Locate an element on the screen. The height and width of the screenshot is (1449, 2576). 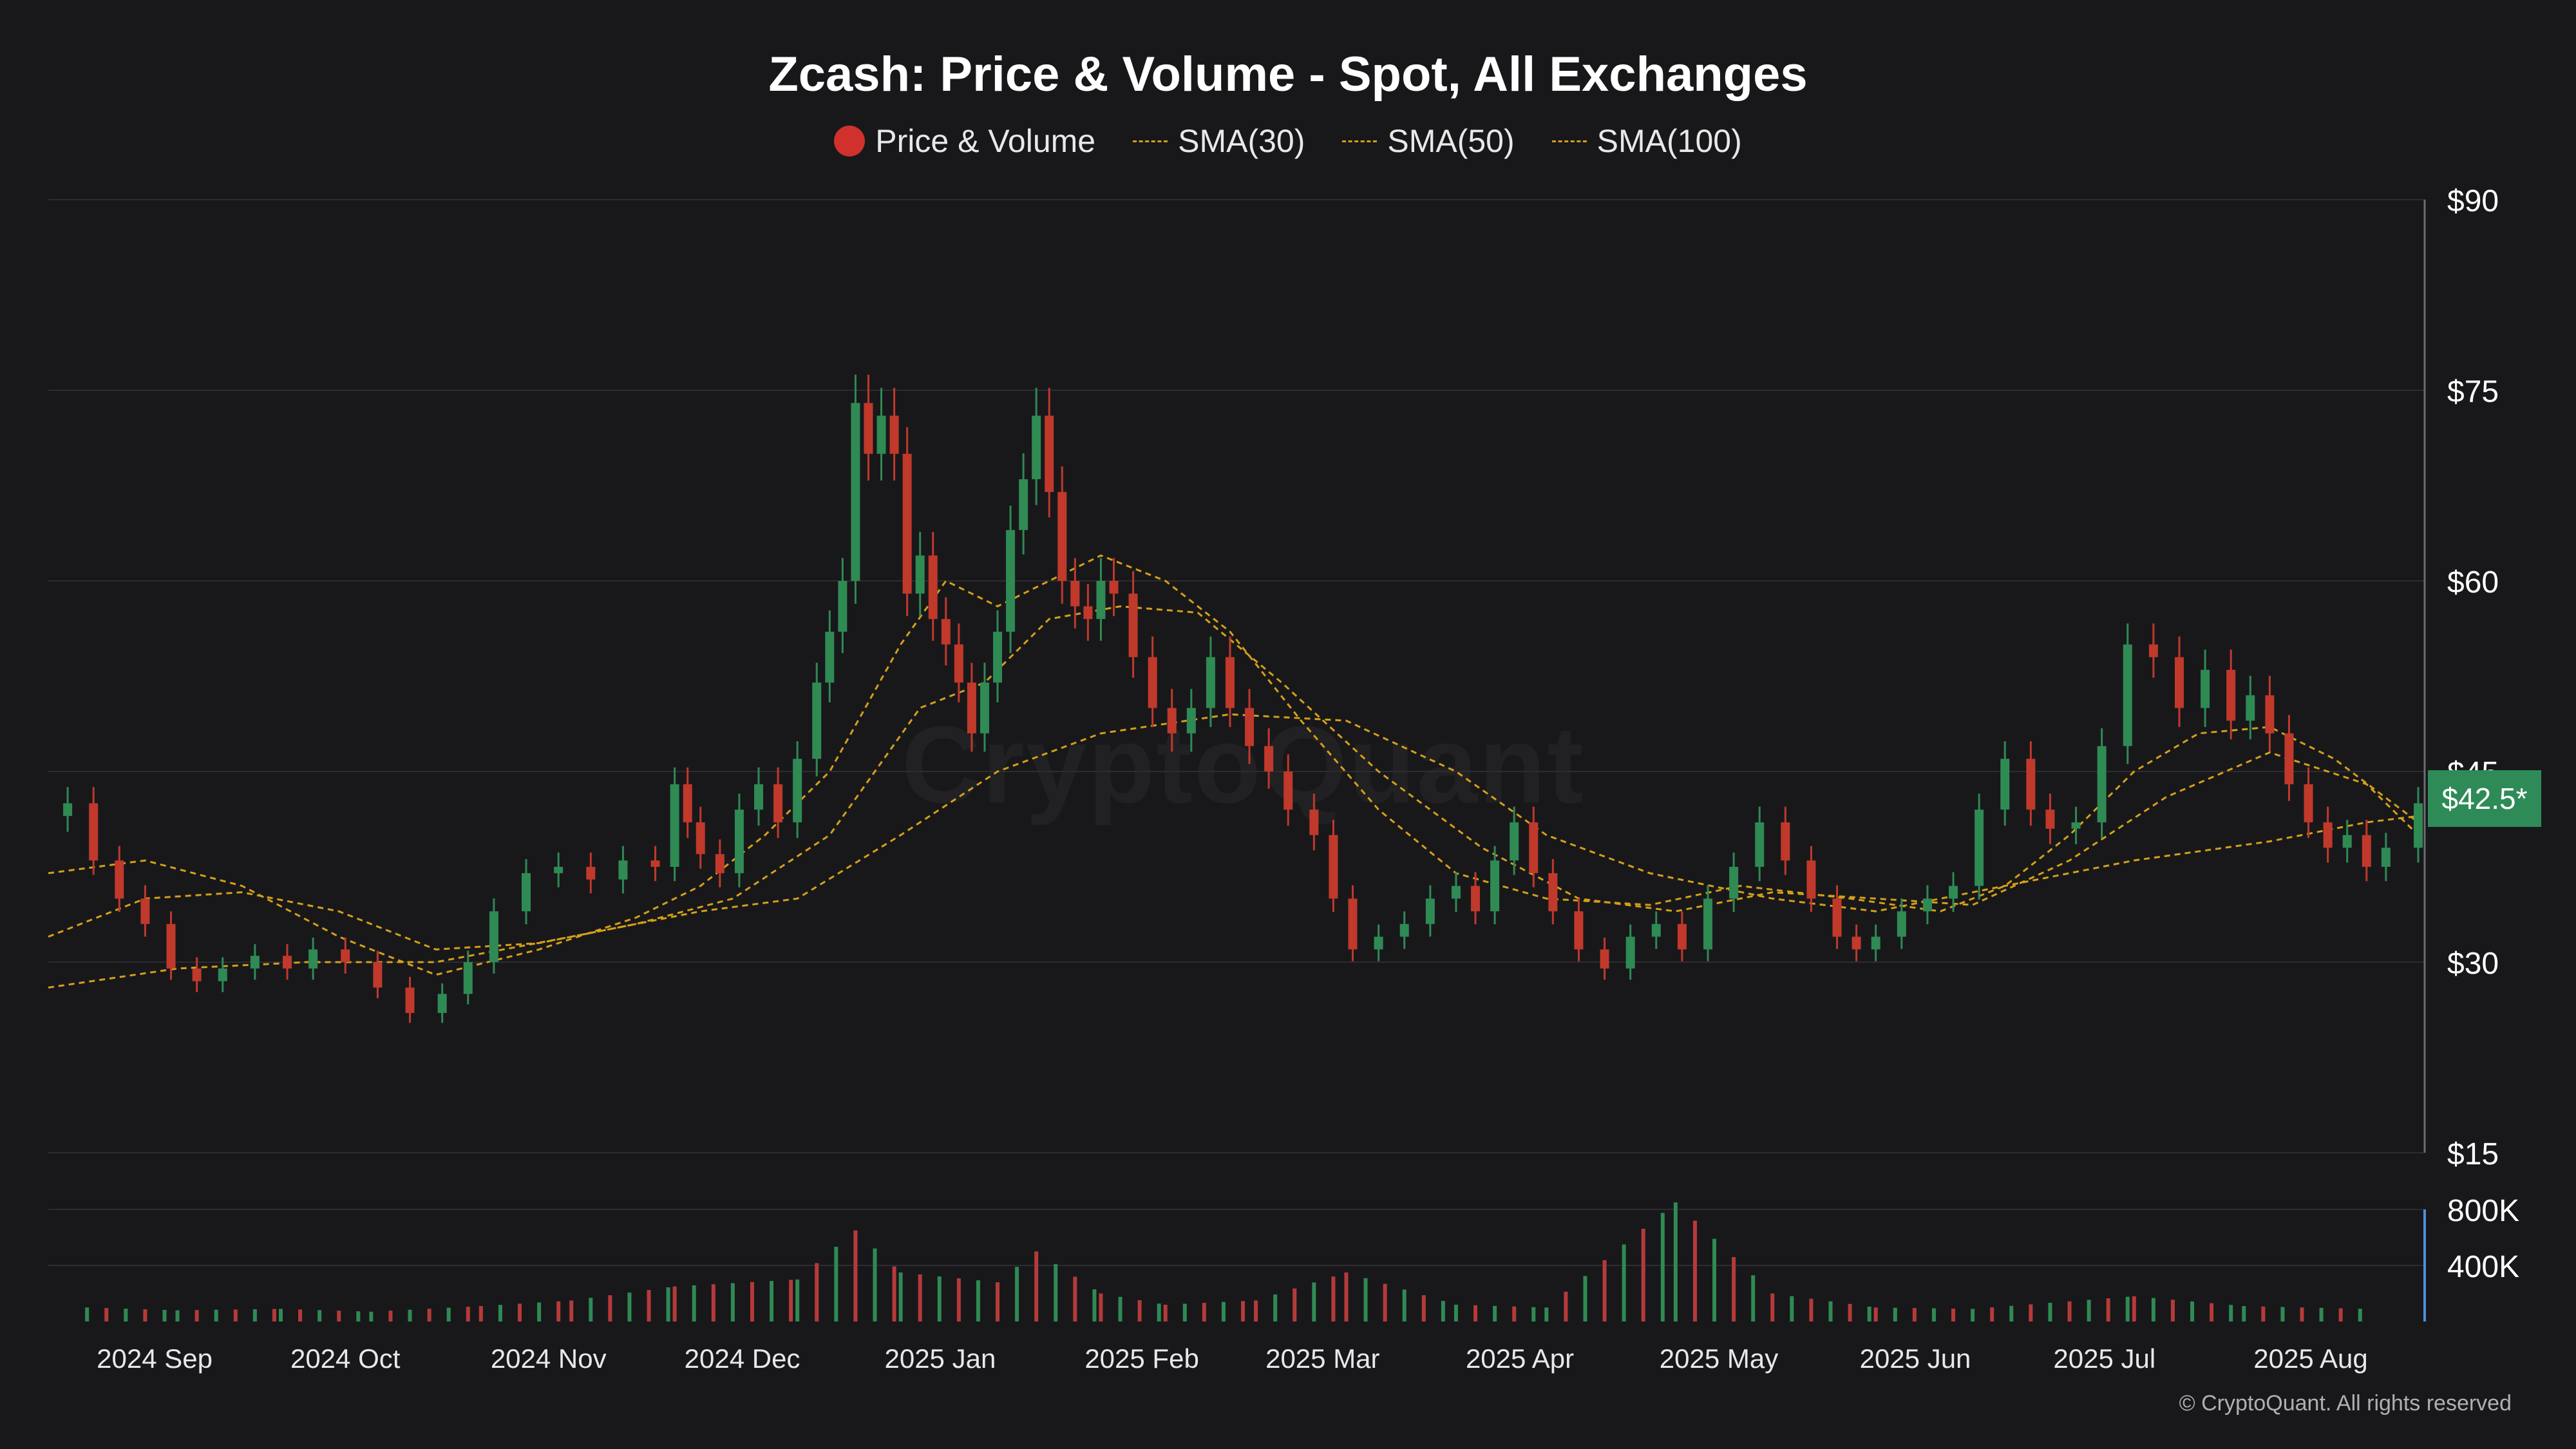
volume-tick-label: 800K is located at coordinates (2483, 1211).